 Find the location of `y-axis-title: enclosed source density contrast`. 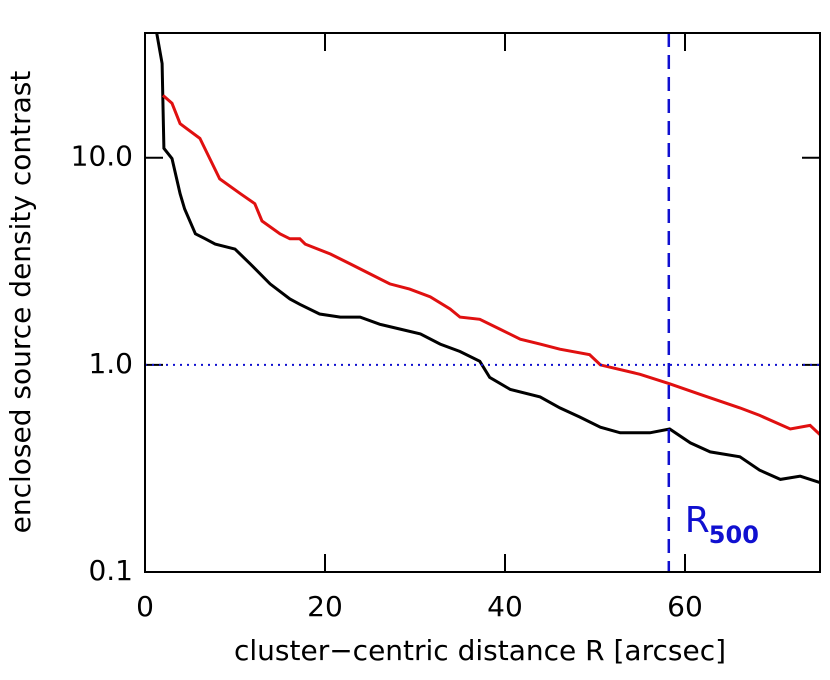

y-axis-title: enclosed source density contrast is located at coordinates (20, 302).